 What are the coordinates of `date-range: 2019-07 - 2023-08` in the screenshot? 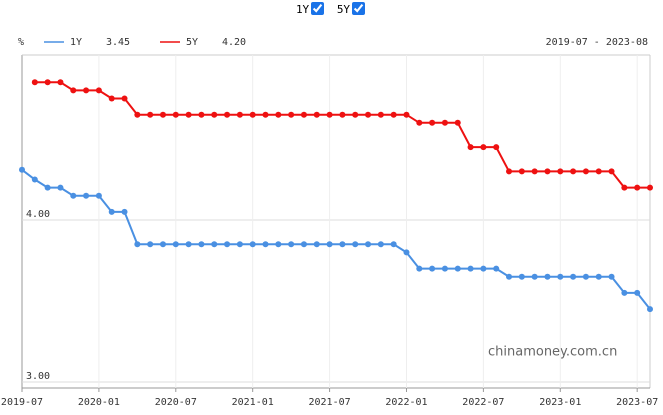 It's located at (597, 42).